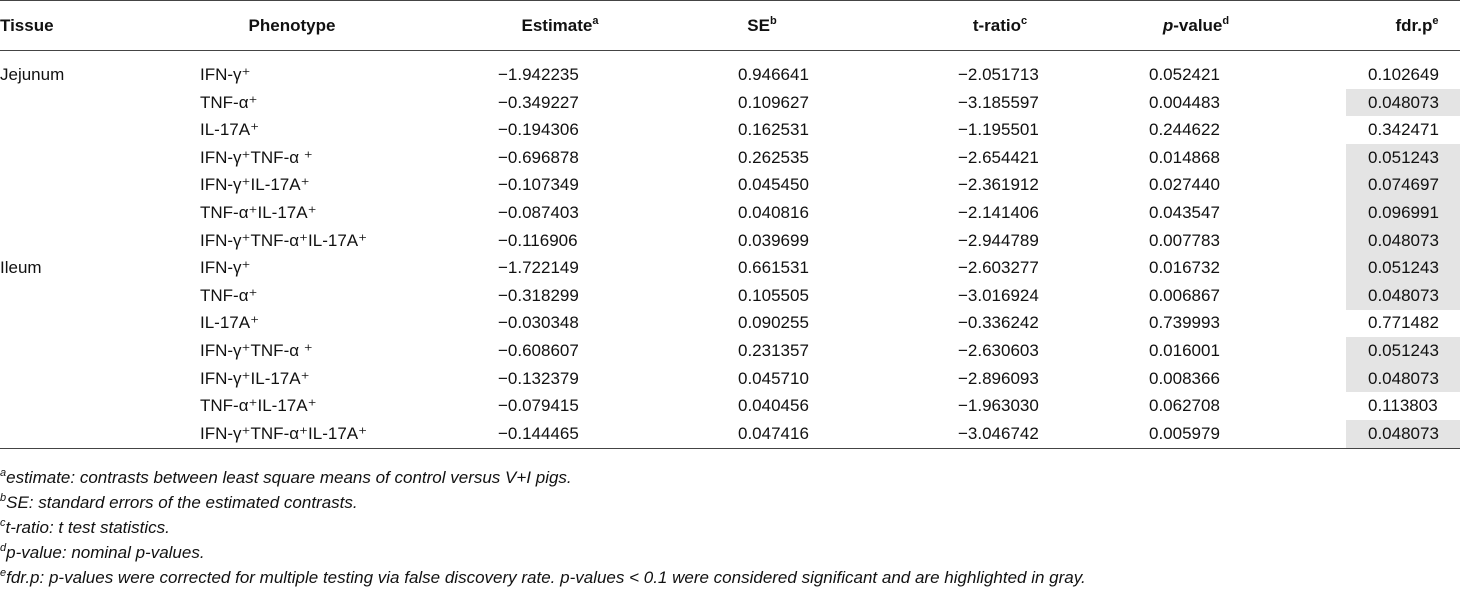  Describe the element at coordinates (538, 212) in the screenshot. I see `table-cell: −0.087403` at that location.